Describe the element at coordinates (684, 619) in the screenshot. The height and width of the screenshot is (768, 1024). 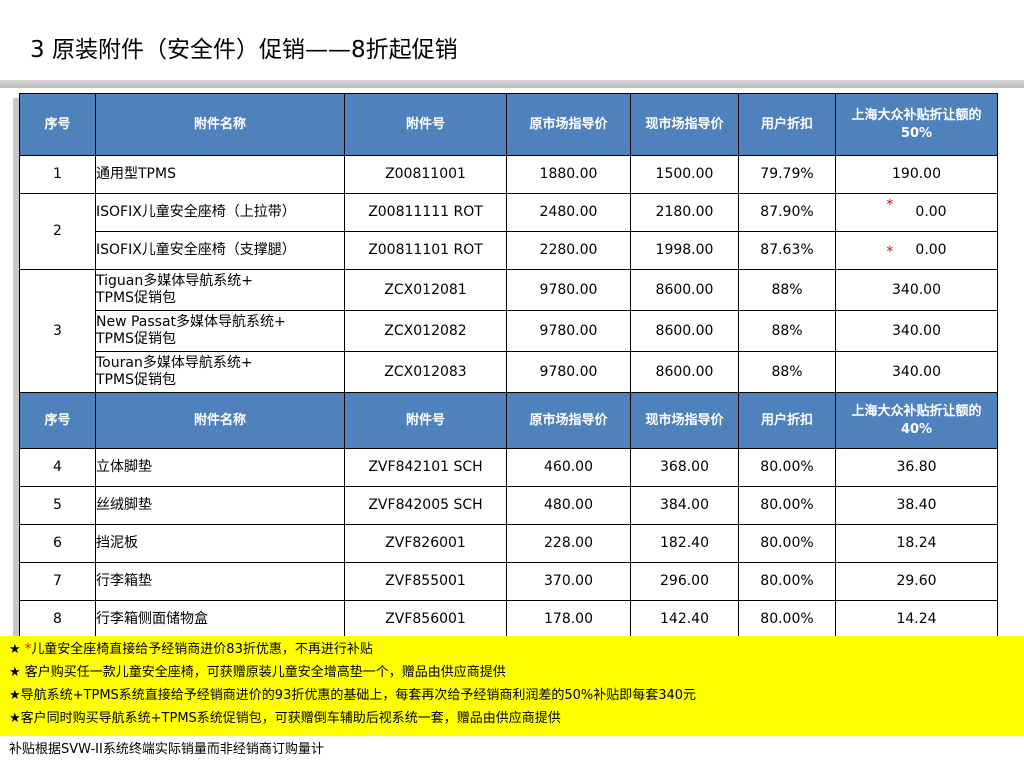
I see `cell-curr-price: 142.40` at that location.